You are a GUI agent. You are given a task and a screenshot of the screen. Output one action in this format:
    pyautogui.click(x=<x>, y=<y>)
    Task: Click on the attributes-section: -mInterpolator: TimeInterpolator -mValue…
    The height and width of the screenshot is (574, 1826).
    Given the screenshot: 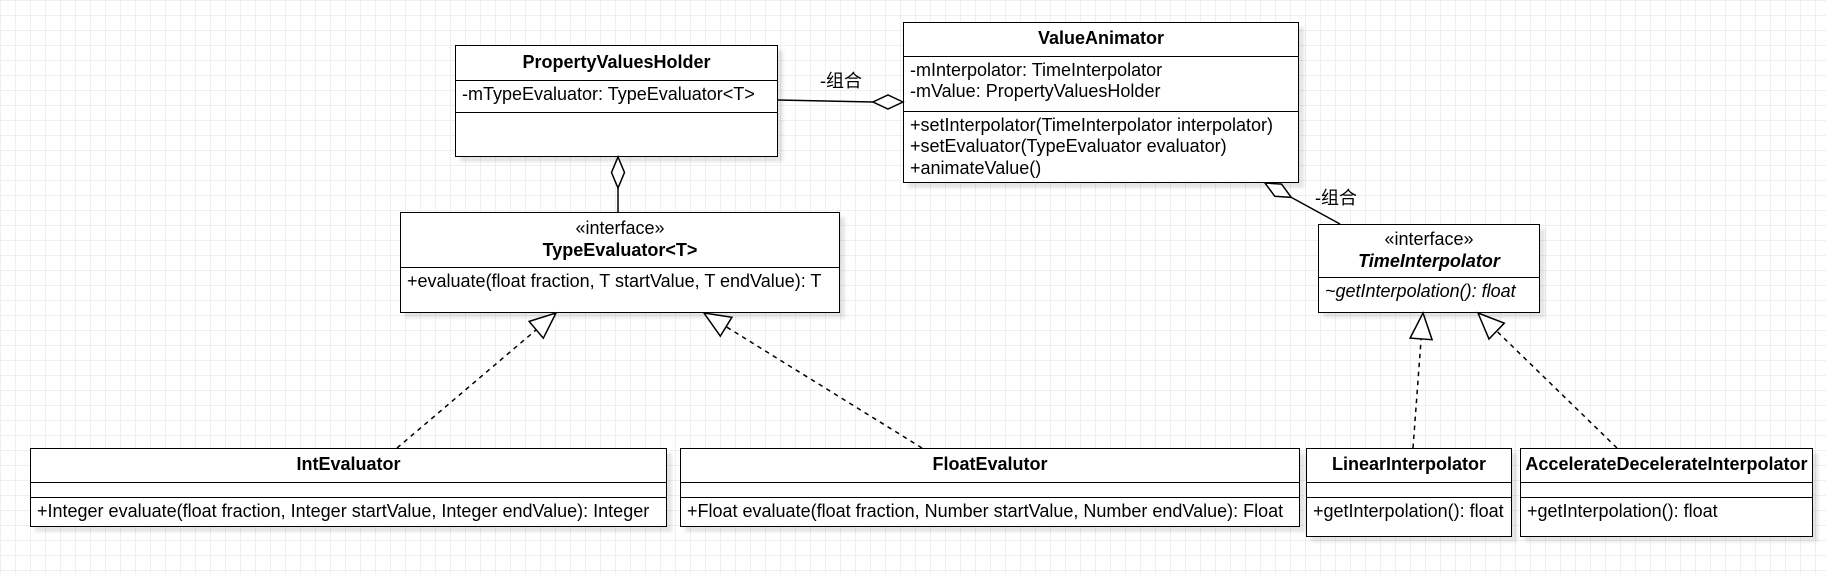 What is the action you would take?
    pyautogui.click(x=1101, y=83)
    